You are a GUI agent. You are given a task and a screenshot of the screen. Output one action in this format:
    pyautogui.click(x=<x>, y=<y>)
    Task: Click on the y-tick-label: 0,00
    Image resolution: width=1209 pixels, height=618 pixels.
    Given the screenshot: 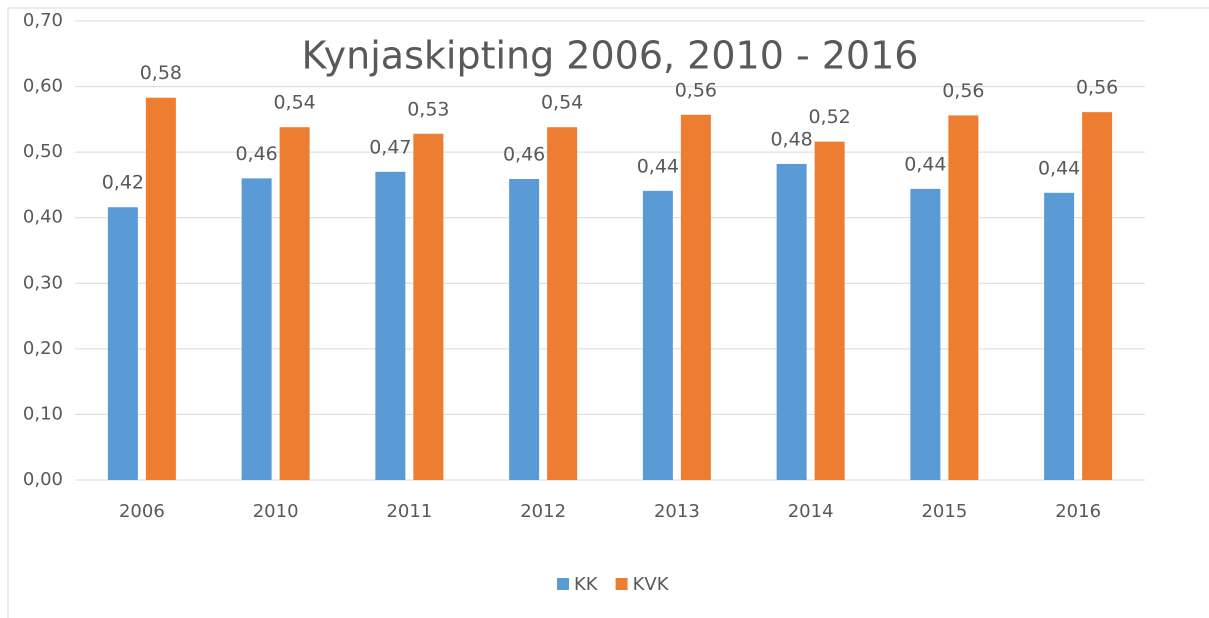 What is the action you would take?
    pyautogui.click(x=43, y=479)
    